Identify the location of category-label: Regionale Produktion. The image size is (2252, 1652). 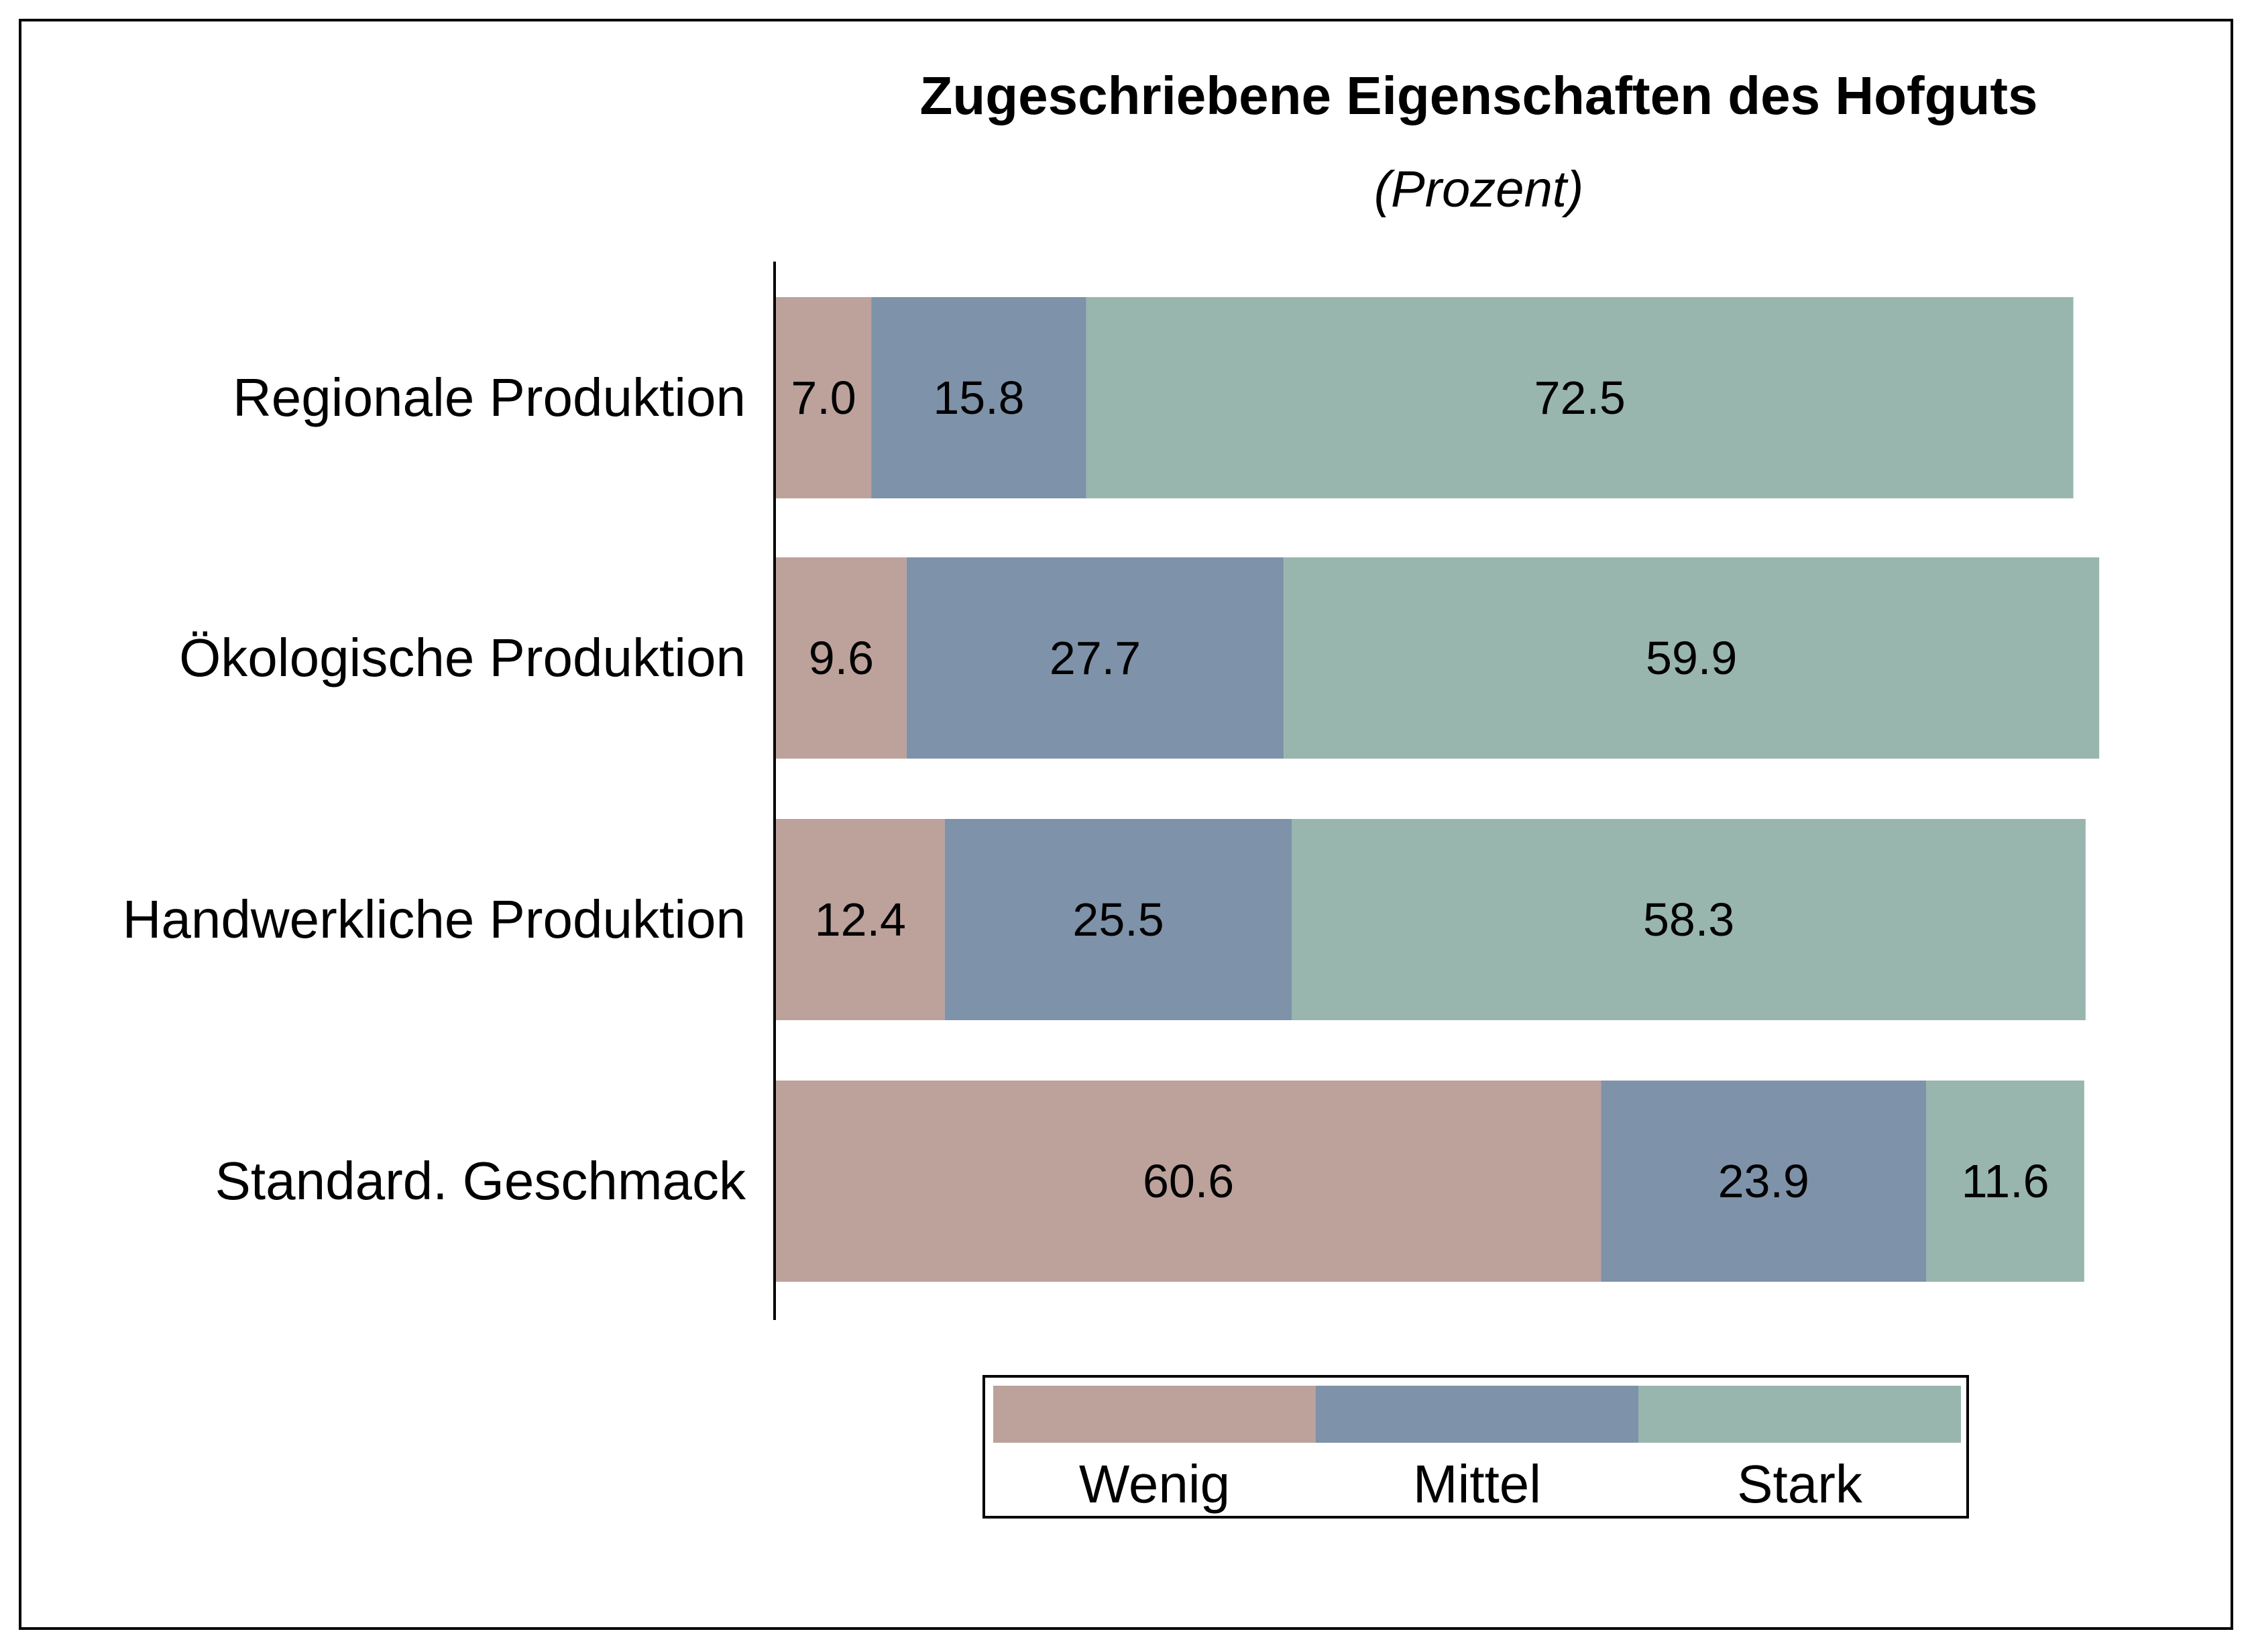
(489, 397).